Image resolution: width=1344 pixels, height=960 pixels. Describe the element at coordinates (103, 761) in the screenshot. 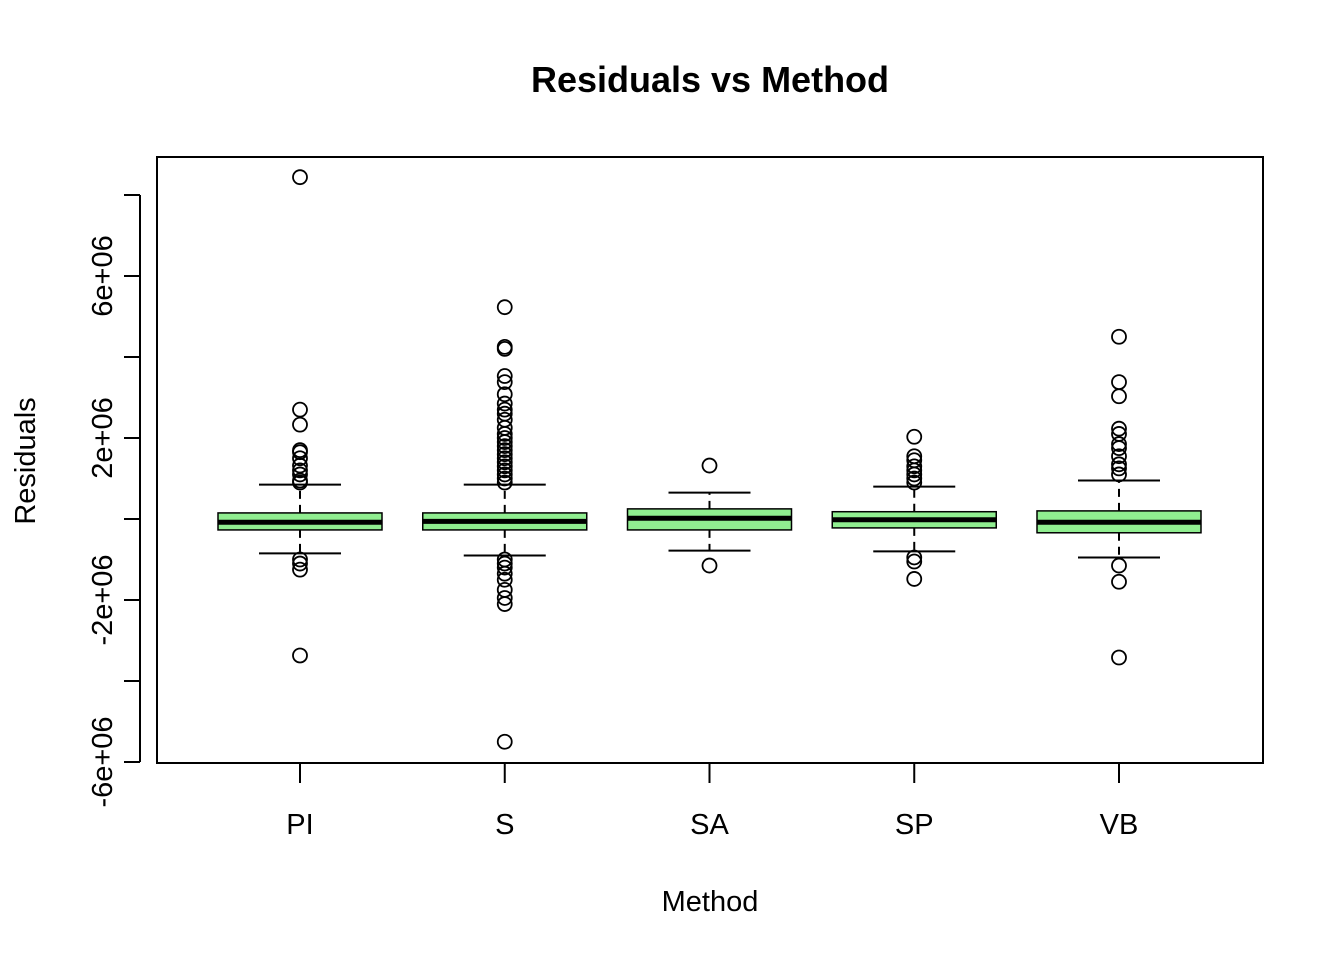

I see `y-tick-label: -6e+06` at that location.